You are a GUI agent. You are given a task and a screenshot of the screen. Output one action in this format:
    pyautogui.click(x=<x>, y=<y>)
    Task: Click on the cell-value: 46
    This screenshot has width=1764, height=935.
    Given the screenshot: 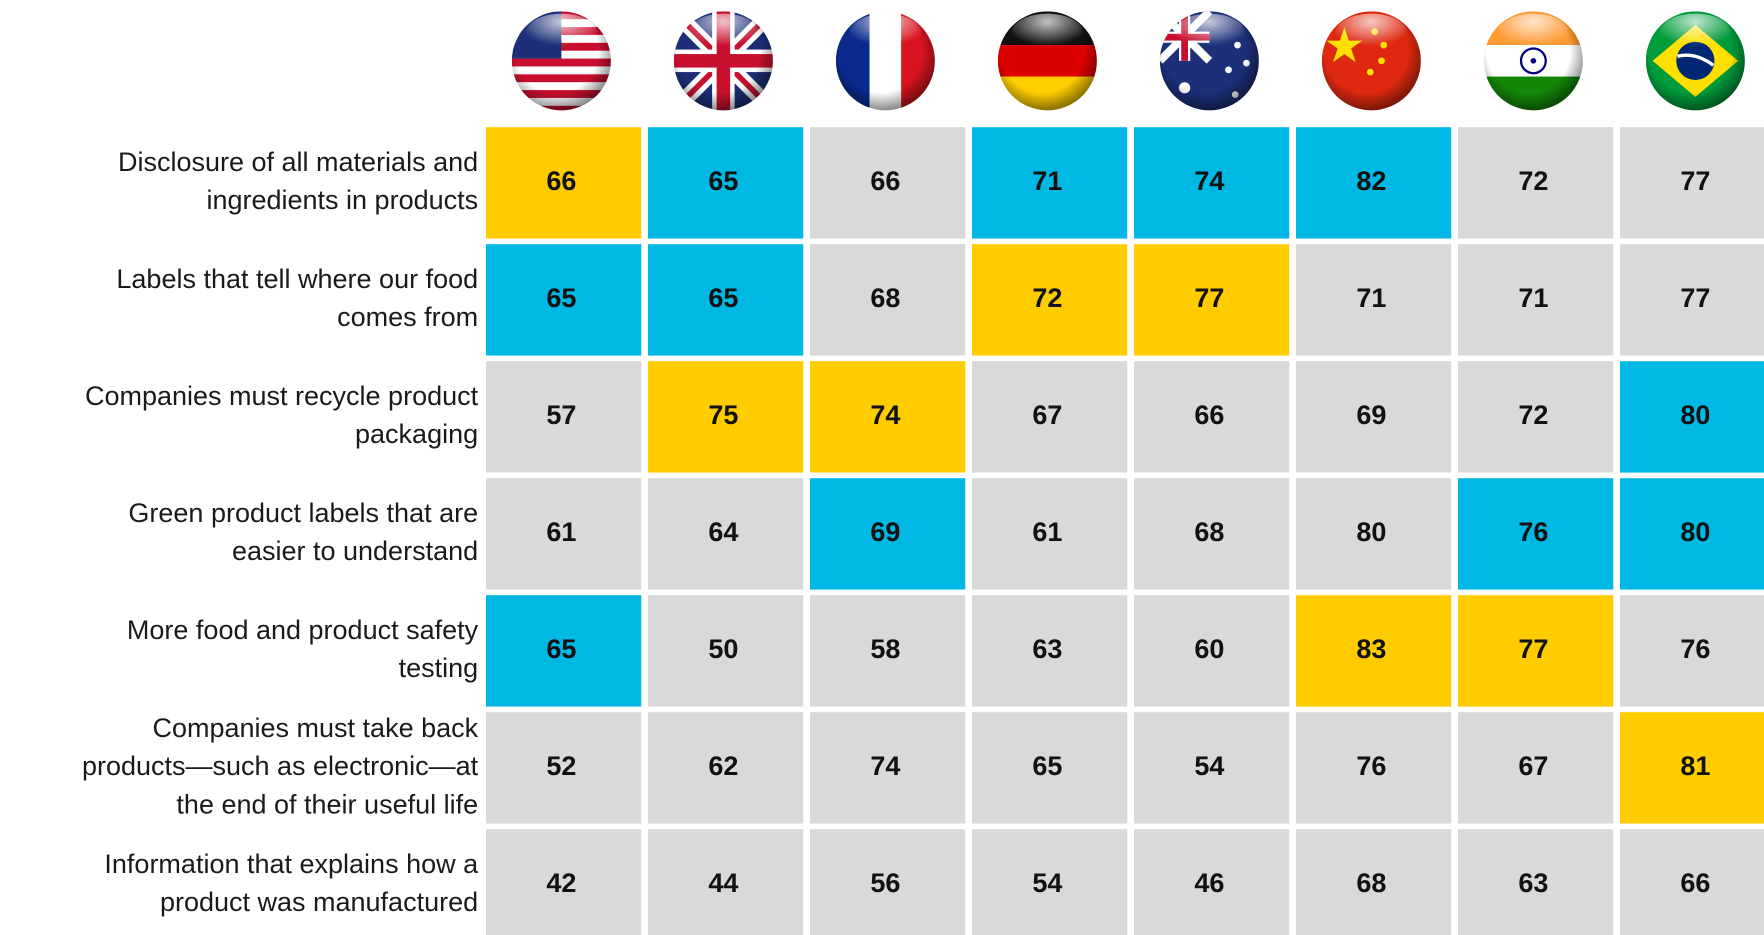 What is the action you would take?
    pyautogui.click(x=1209, y=883)
    